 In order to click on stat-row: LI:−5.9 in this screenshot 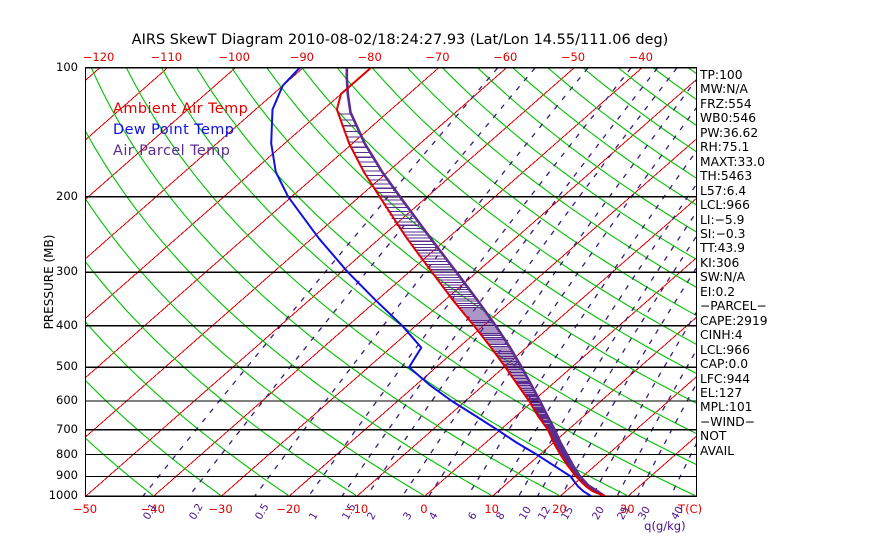, I will do `click(722, 219)`.